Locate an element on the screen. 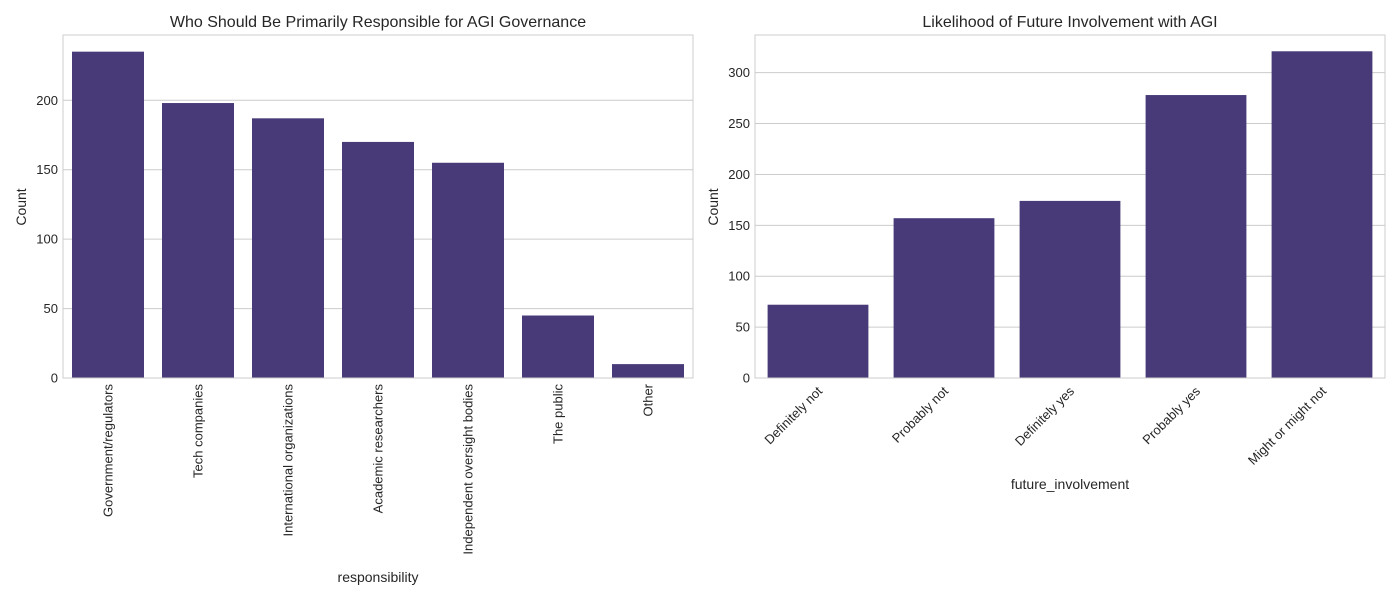 Image resolution: width=1400 pixels, height=600 pixels. responsibility-chart-x-tick-label: Academic researchers is located at coordinates (378, 449).